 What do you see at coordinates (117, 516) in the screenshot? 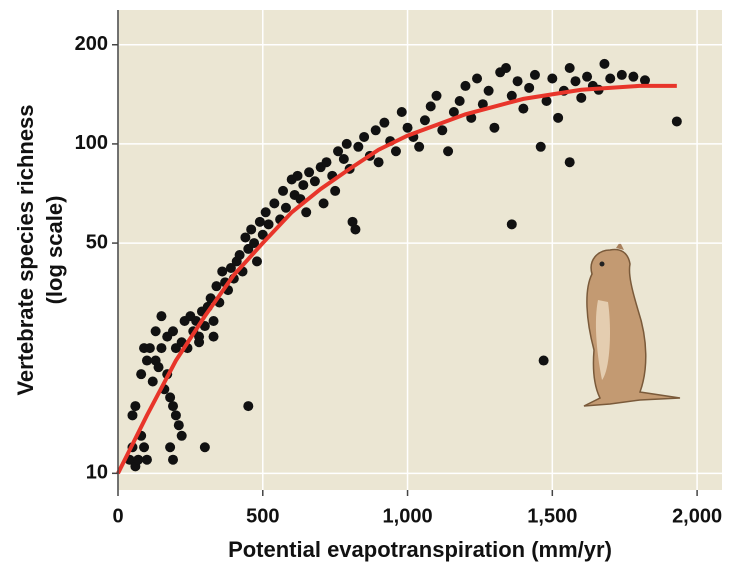
I see `x-tick-label: 0` at bounding box center [117, 516].